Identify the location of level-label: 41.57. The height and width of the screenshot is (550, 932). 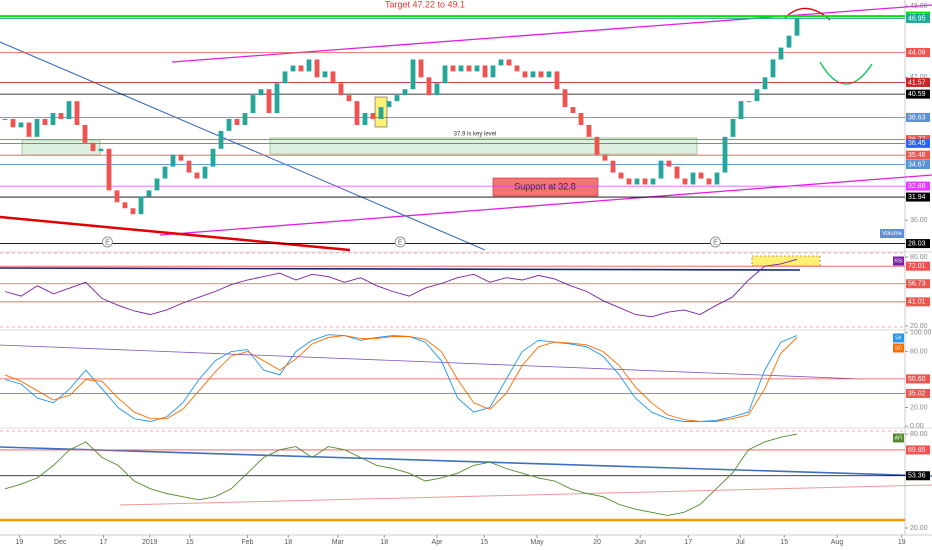
(917, 82).